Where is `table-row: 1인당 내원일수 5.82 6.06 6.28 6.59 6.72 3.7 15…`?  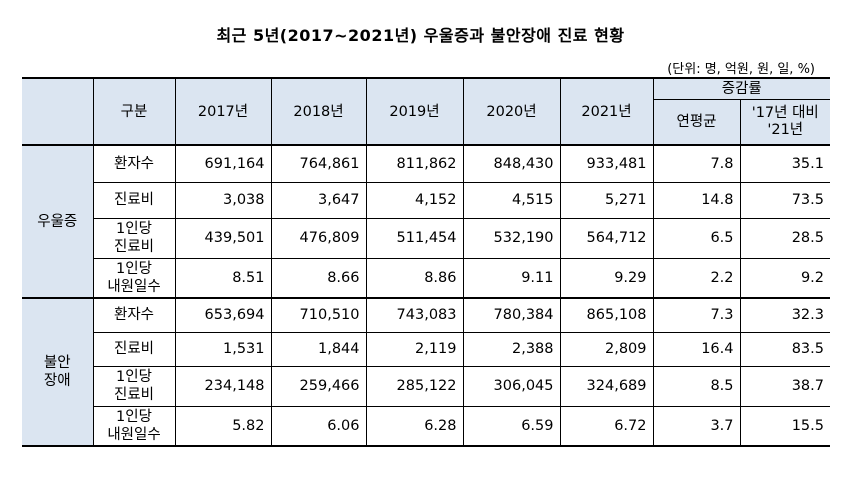 table-row: 1인당 내원일수 5.82 6.06 6.28 6.59 6.72 3.7 15… is located at coordinates (426, 426).